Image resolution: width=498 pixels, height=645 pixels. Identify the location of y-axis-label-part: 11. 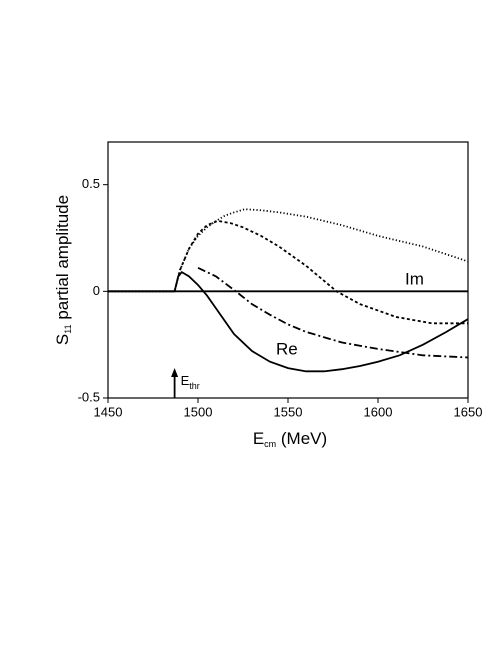
(68, 328).